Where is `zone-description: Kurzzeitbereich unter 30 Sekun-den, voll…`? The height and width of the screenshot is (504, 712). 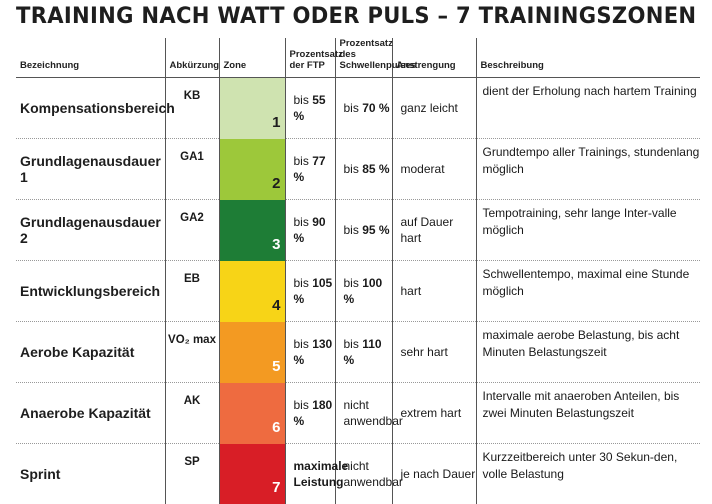 zone-description: Kurzzeitbereich unter 30 Sekun-den, voll… is located at coordinates (588, 474).